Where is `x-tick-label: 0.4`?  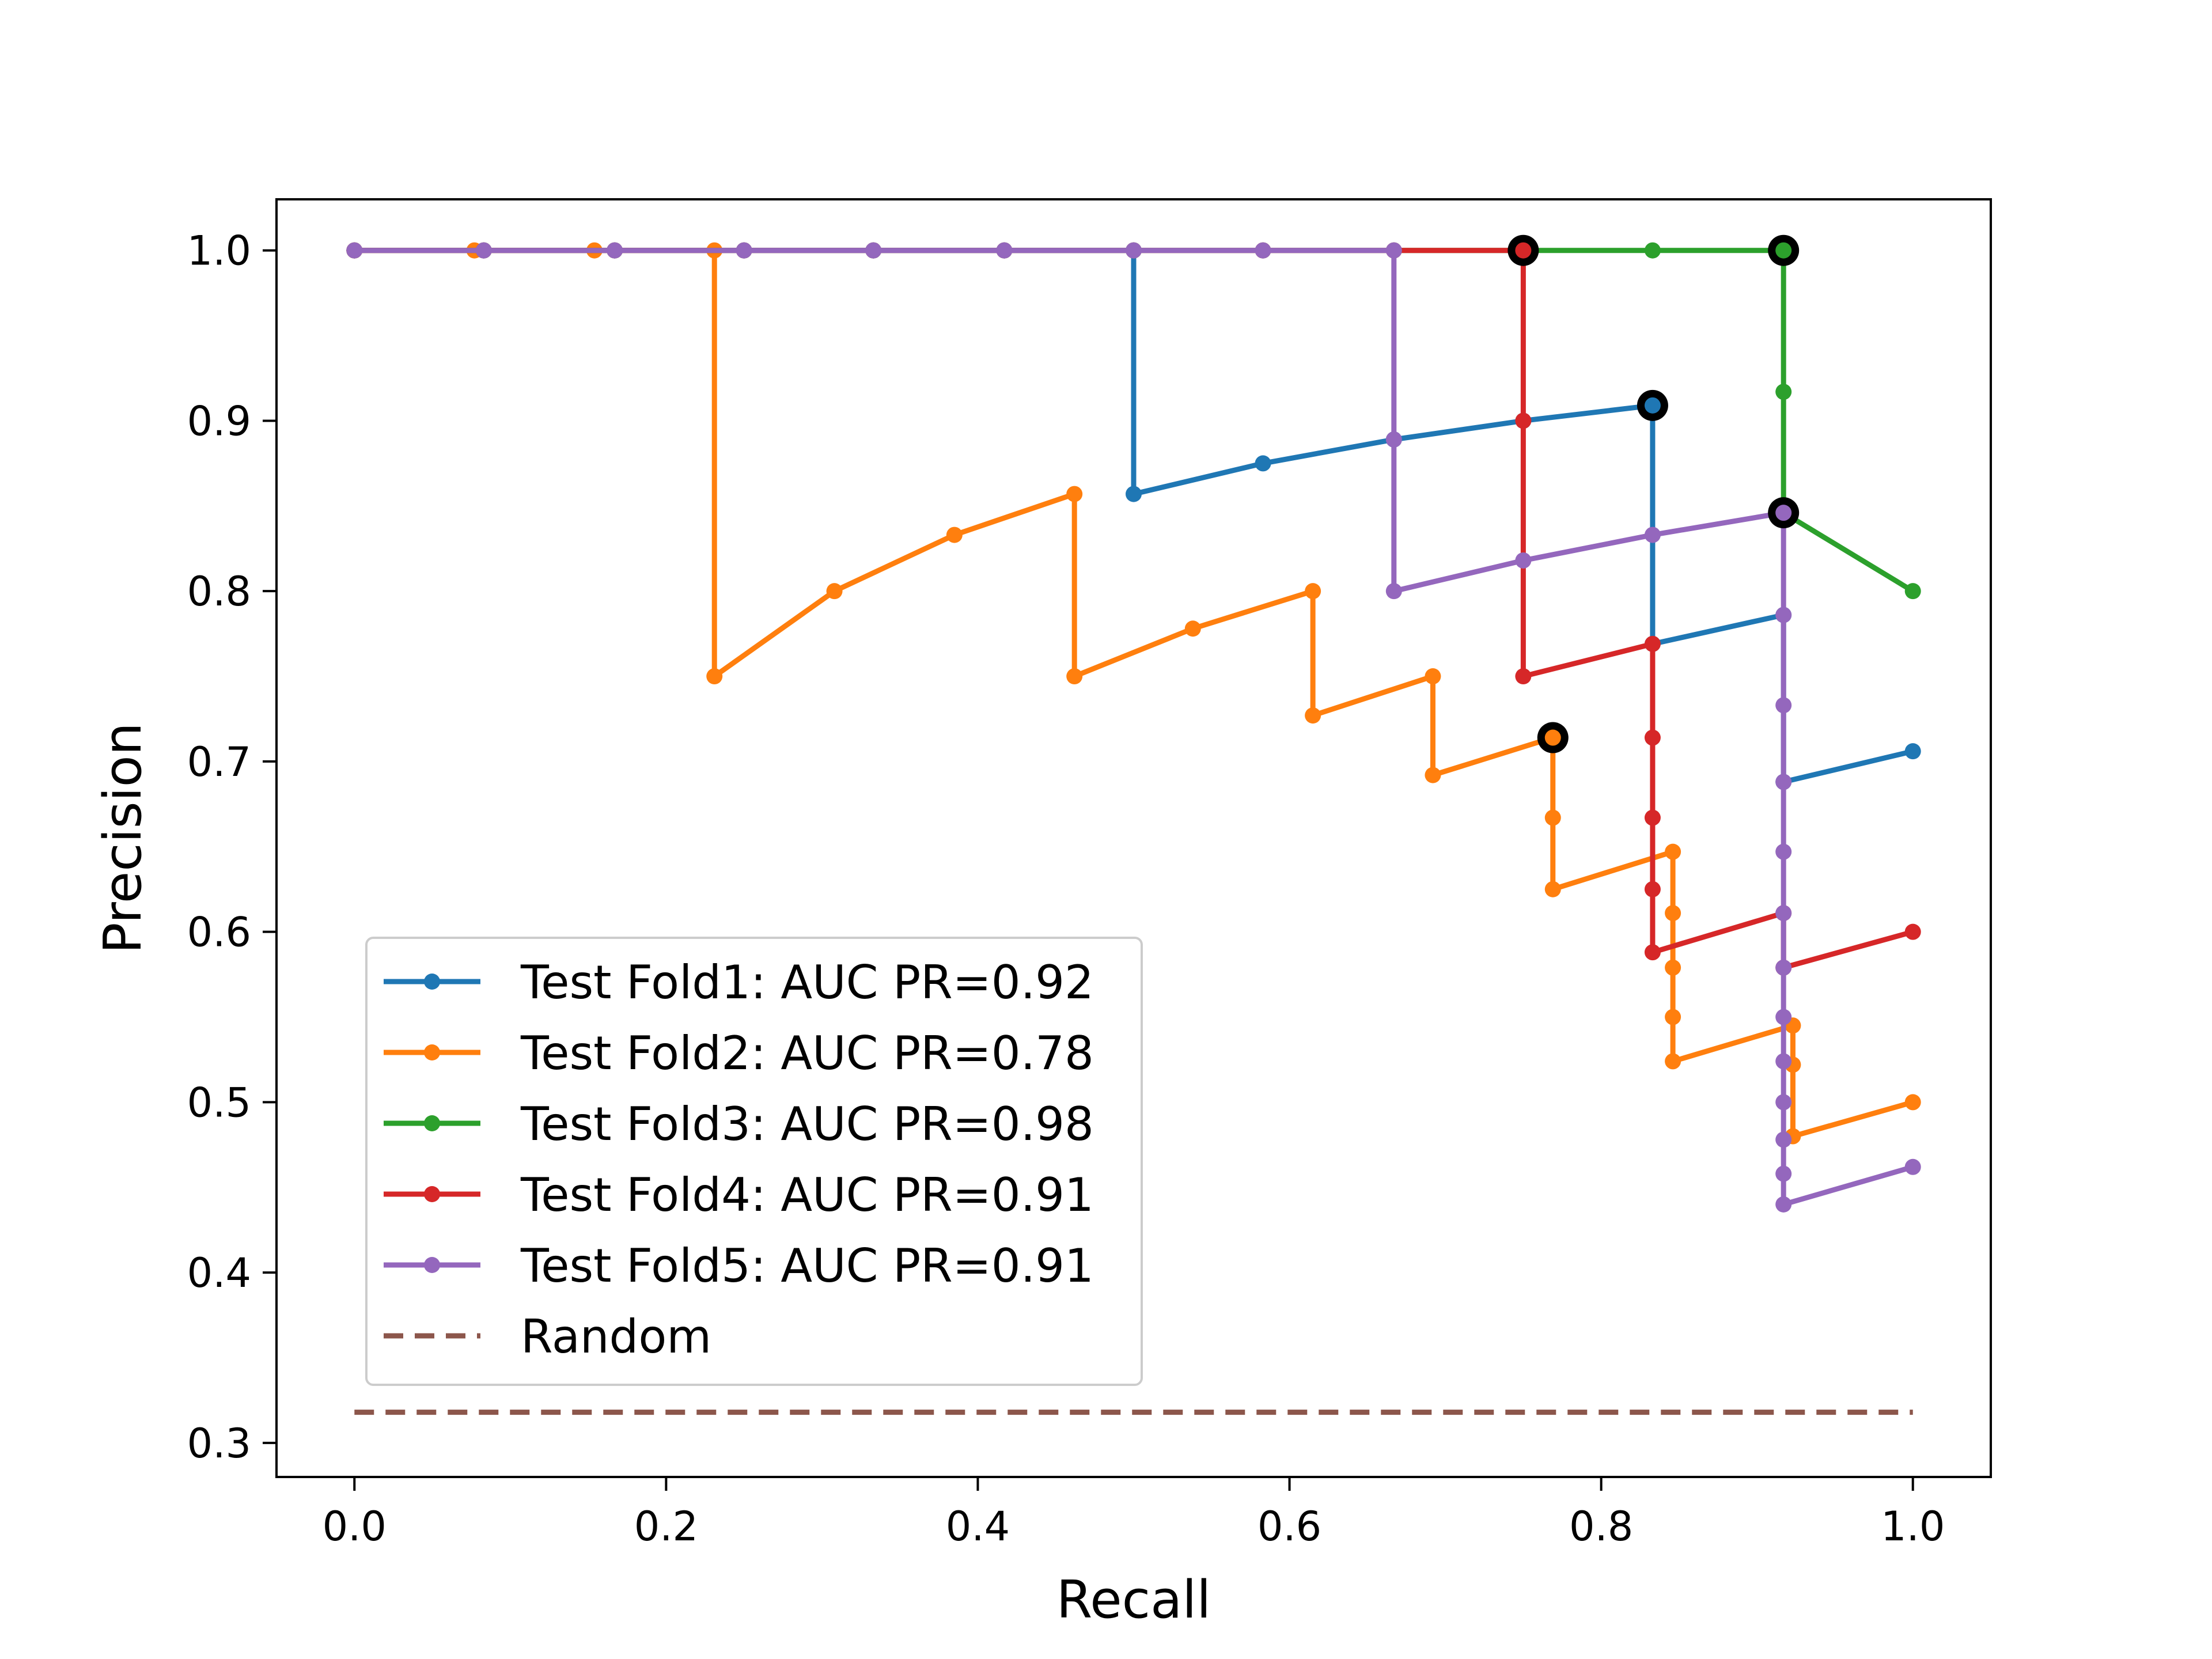 x-tick-label: 0.4 is located at coordinates (978, 1526).